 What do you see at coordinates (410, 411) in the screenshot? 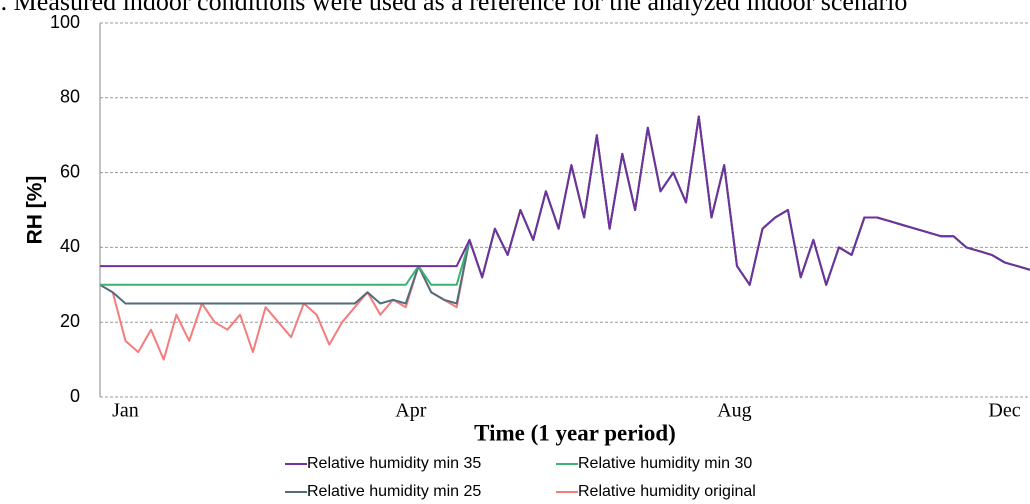
I see `x-tick-label: Apr` at bounding box center [410, 411].